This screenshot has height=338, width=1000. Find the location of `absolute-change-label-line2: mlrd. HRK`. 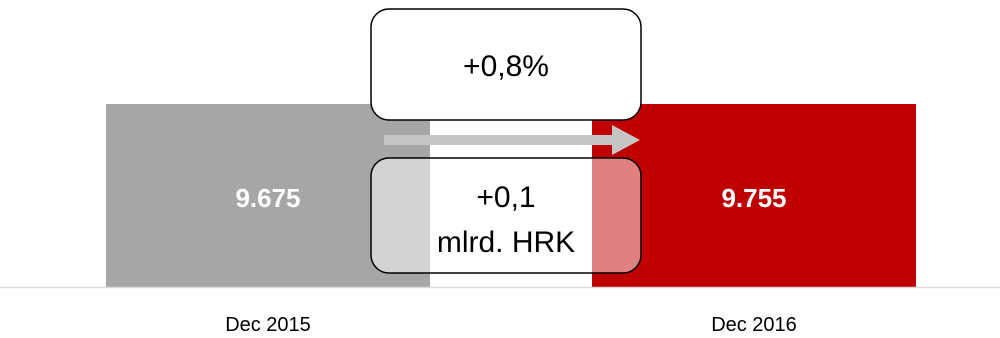

absolute-change-label-line2: mlrd. HRK is located at coordinates (506, 242).